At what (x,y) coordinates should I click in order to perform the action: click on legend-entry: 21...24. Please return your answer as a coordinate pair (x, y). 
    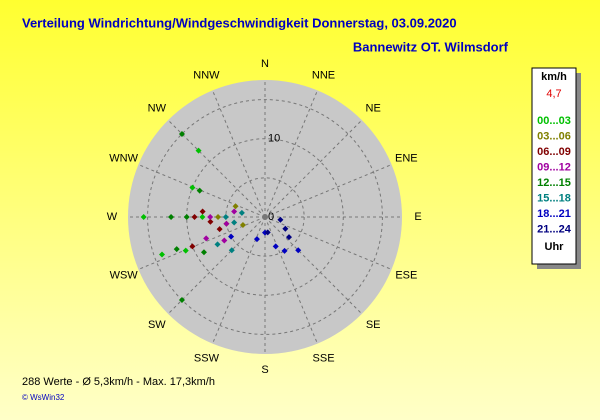
    Looking at the image, I should click on (554, 229).